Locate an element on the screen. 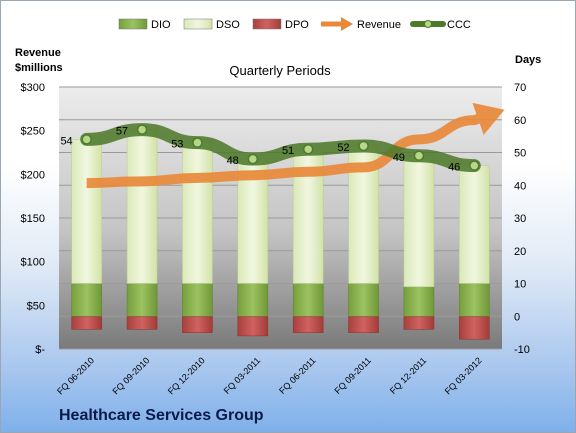  left-axis-tick-label: $250 is located at coordinates (33, 132).